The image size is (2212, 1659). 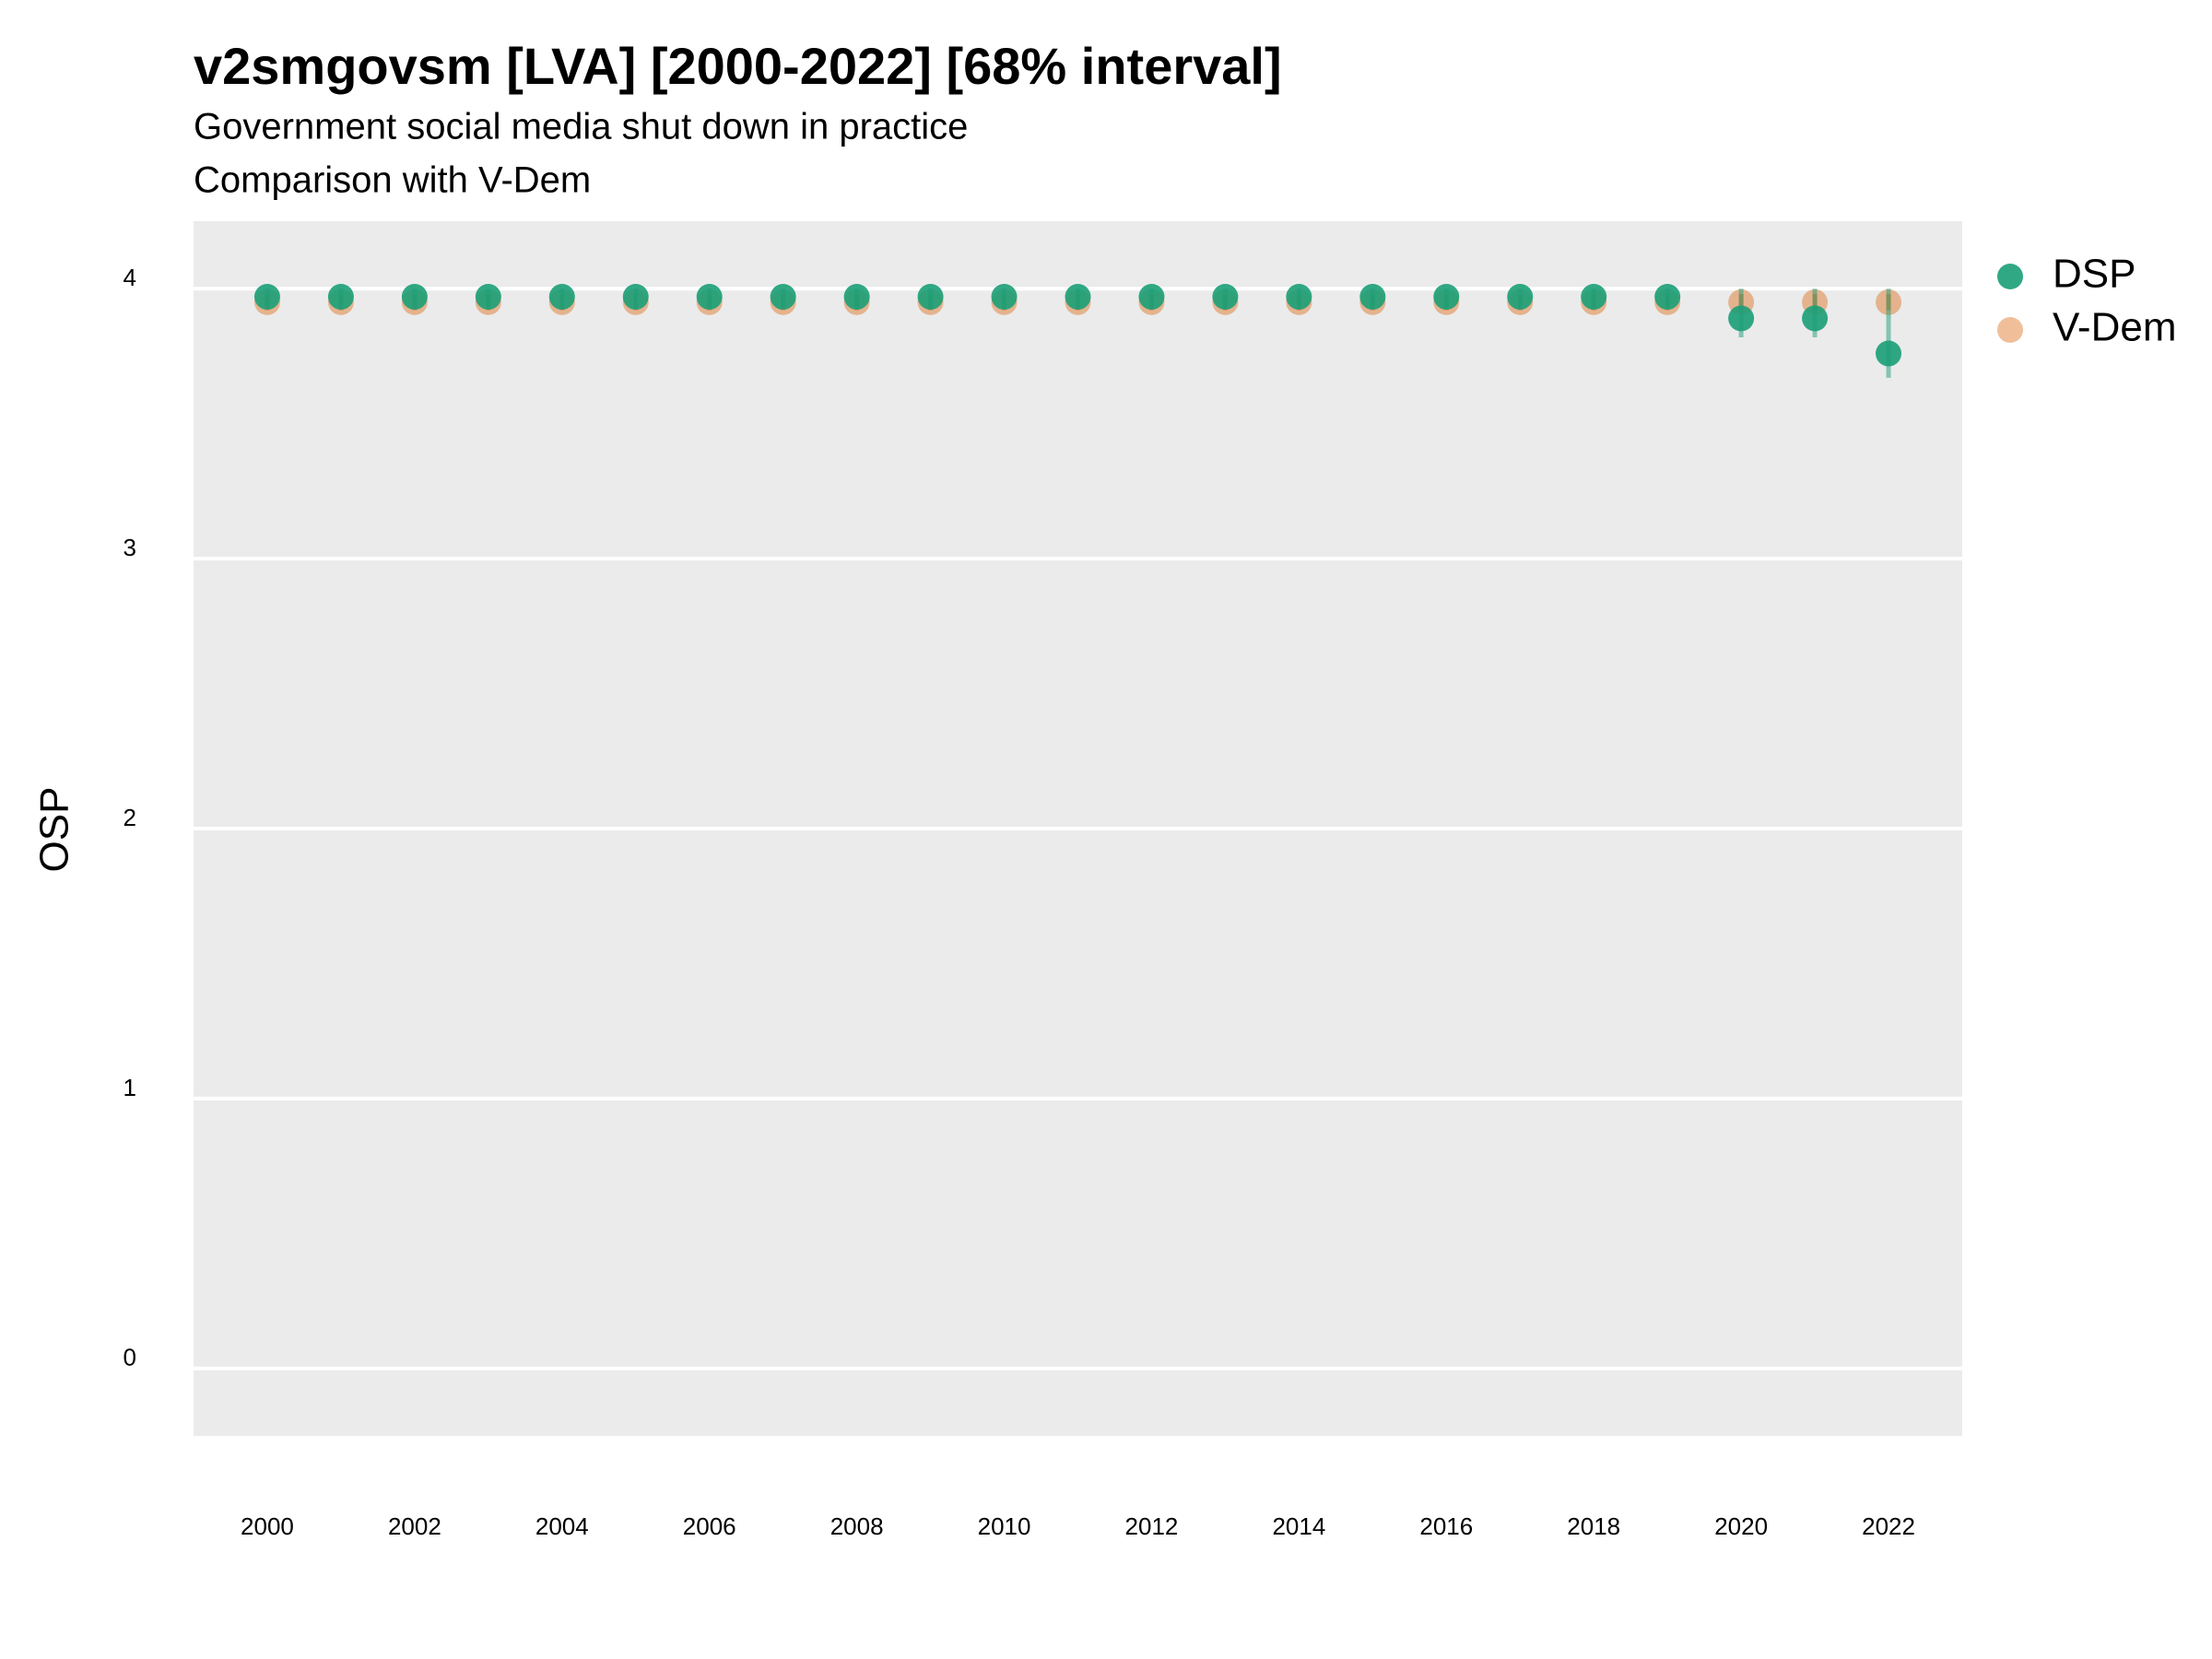 I want to click on x-tick-label: 2006, so click(x=709, y=1526).